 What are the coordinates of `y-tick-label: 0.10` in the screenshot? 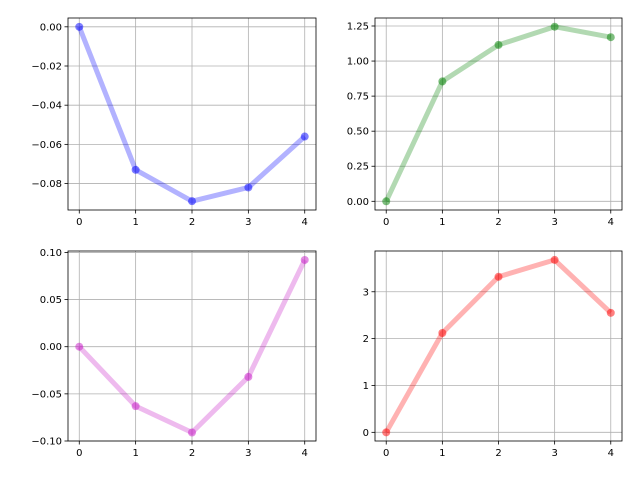 It's located at (51, 253).